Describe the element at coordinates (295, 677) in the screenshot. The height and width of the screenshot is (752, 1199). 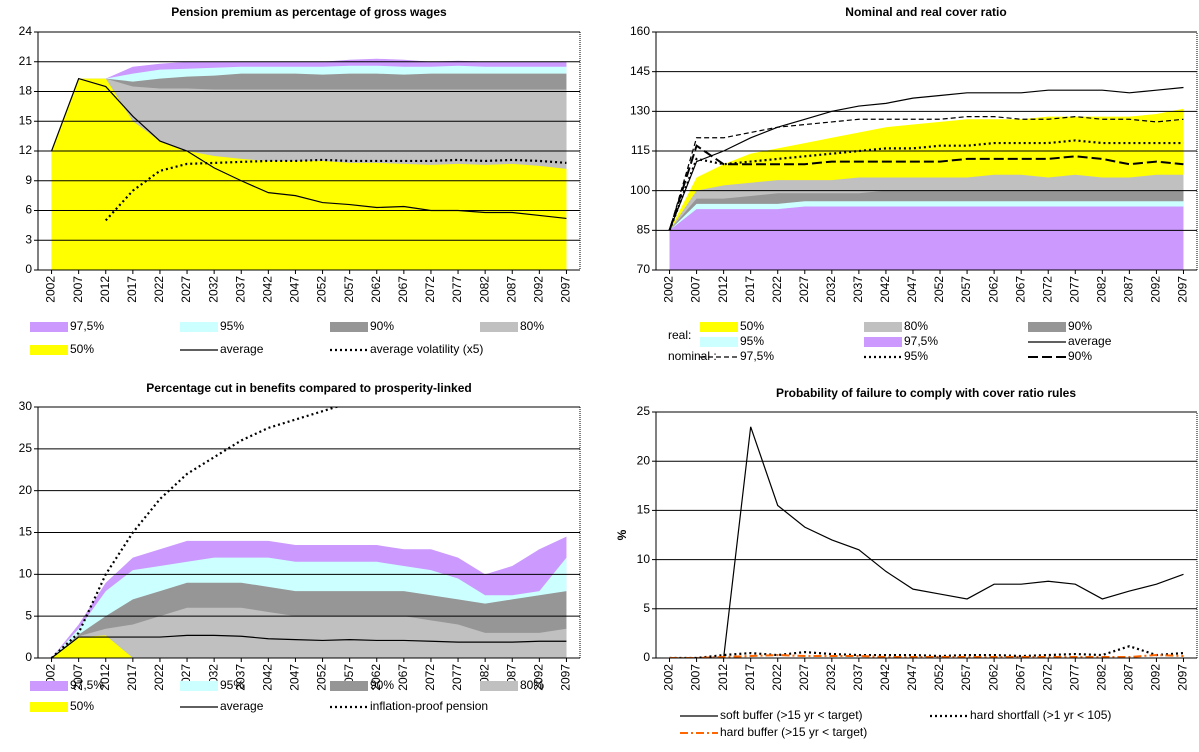
I see `x-tick-label: 2047` at that location.